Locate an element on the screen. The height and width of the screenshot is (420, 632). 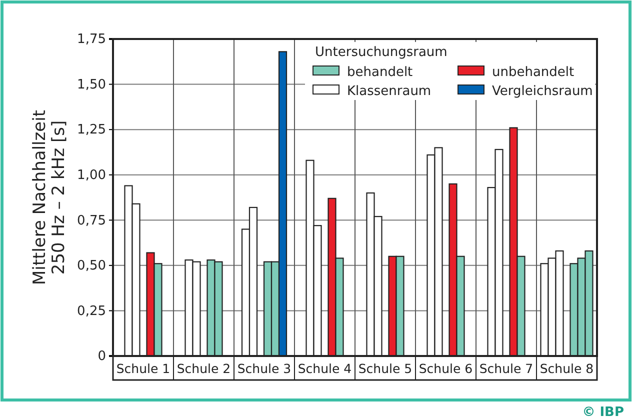
y-tick-label: 0,25 is located at coordinates (91, 311).